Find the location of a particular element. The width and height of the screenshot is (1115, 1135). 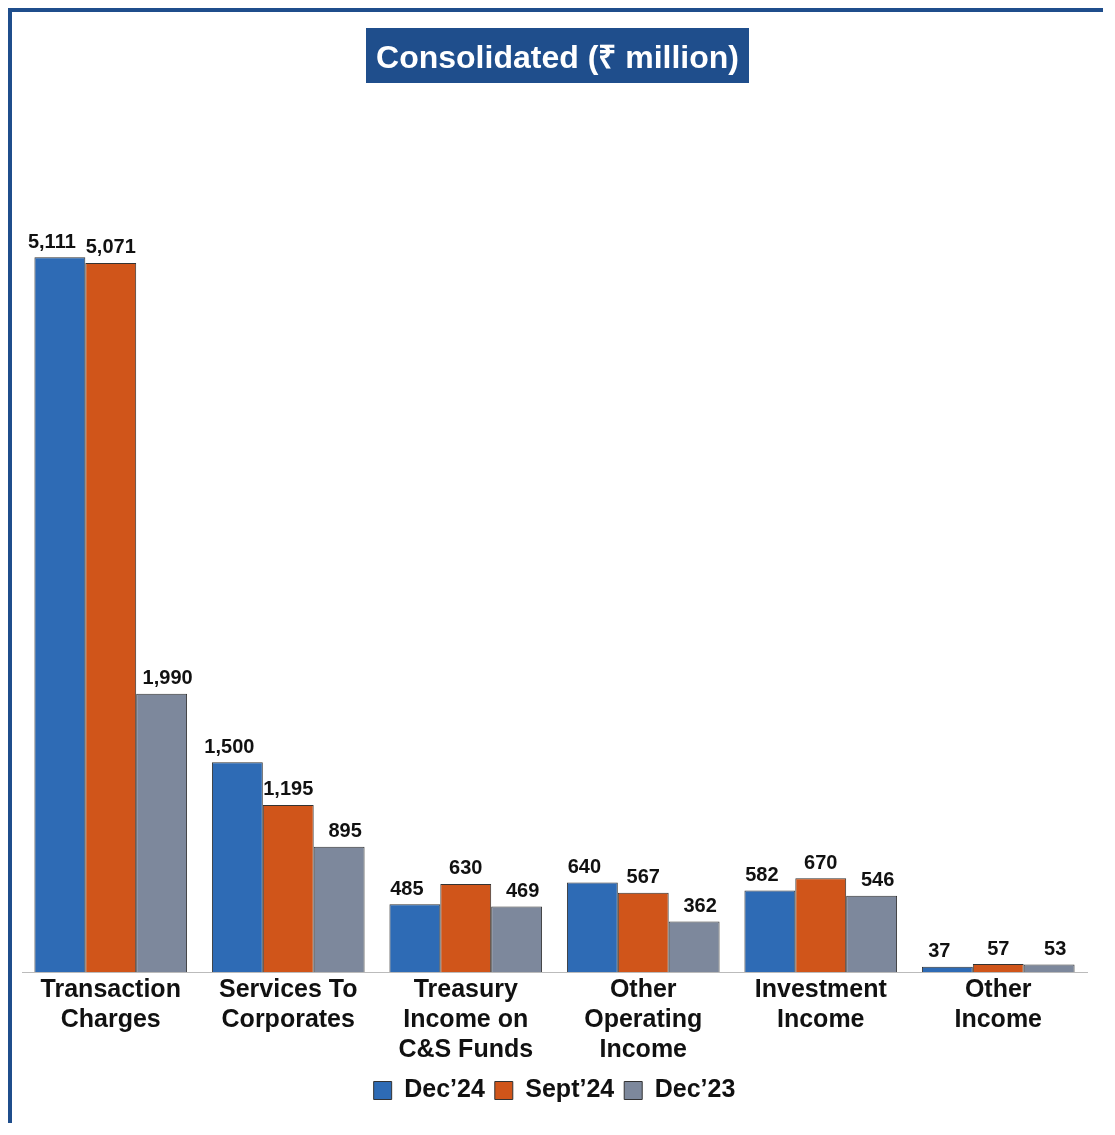

x-tick-label: Other Operating Income is located at coordinates (643, 1017).